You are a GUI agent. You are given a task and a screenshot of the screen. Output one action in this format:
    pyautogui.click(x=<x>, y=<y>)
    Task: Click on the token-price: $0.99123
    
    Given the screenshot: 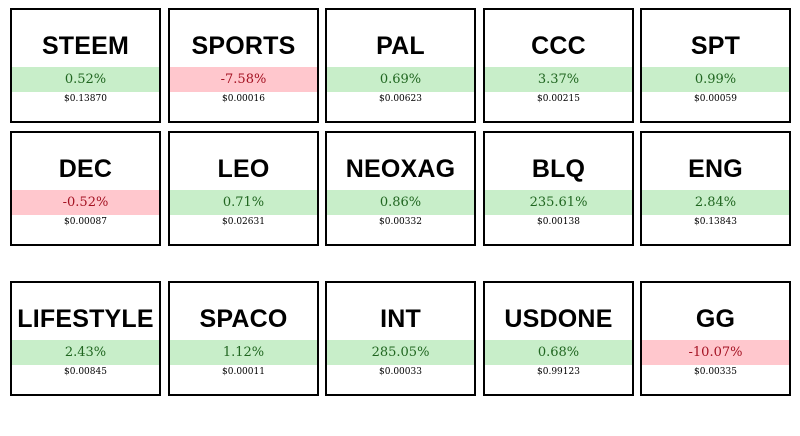 What is the action you would take?
    pyautogui.click(x=558, y=372)
    